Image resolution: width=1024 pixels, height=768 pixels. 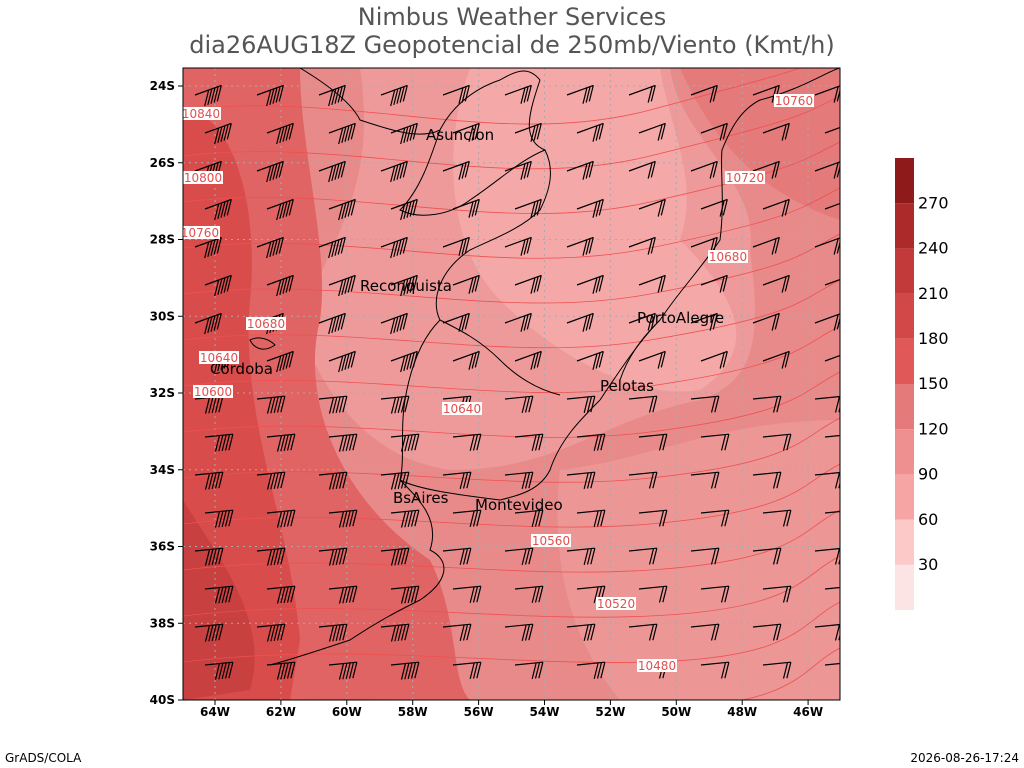 I want to click on lon-tick-label: 58W, so click(x=413, y=712).